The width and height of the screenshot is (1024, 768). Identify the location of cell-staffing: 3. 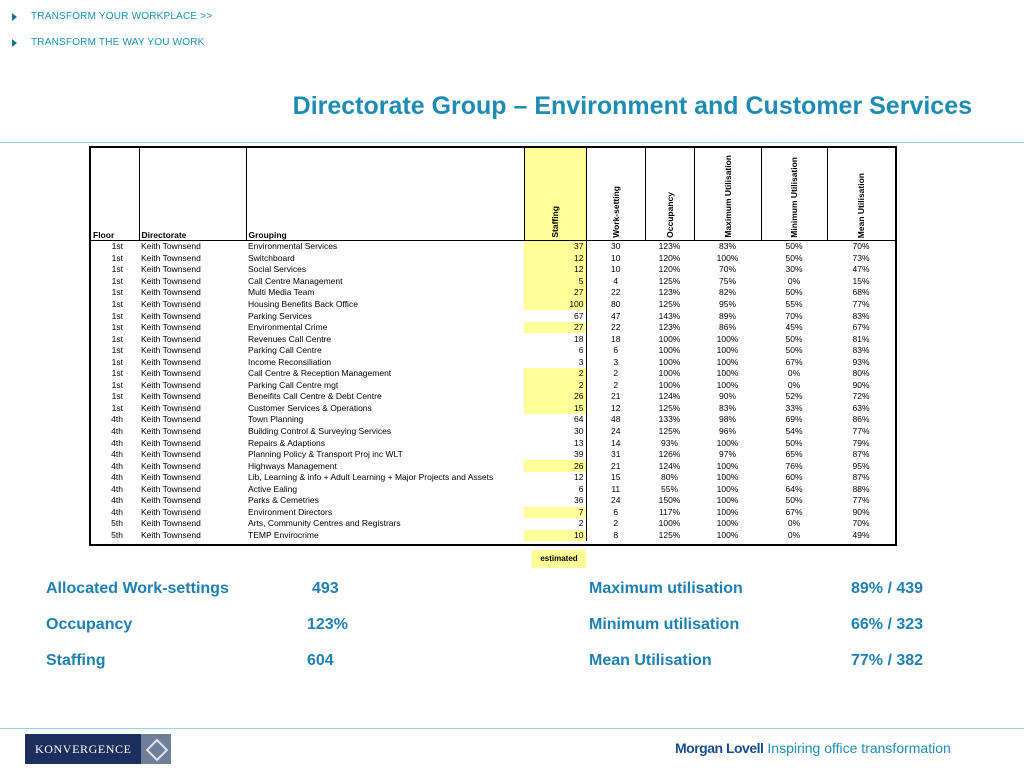
(555, 362).